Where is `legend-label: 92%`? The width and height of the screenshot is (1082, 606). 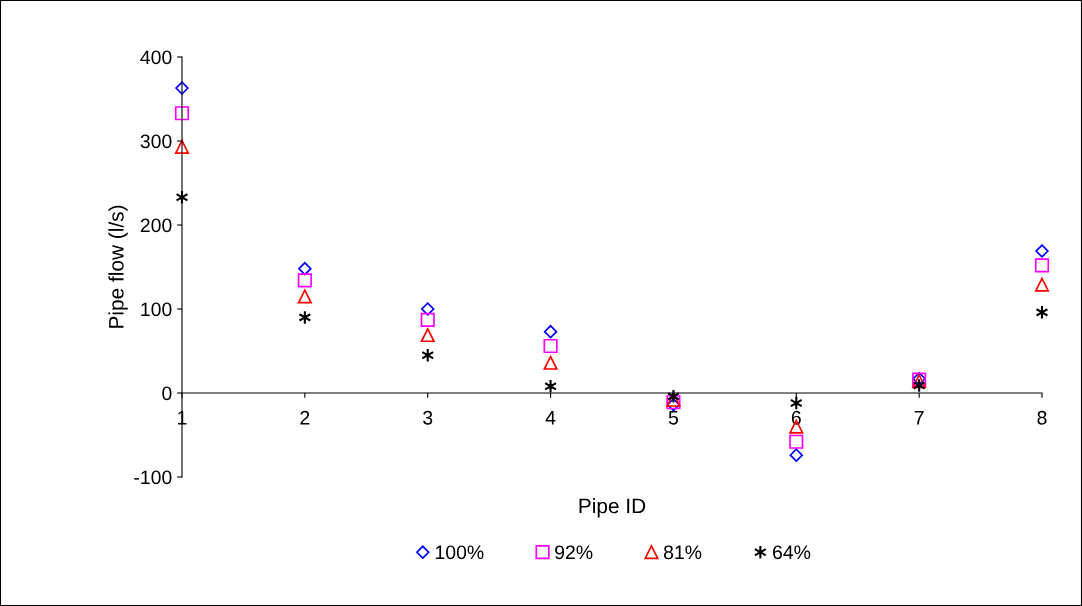
legend-label: 92% is located at coordinates (574, 552).